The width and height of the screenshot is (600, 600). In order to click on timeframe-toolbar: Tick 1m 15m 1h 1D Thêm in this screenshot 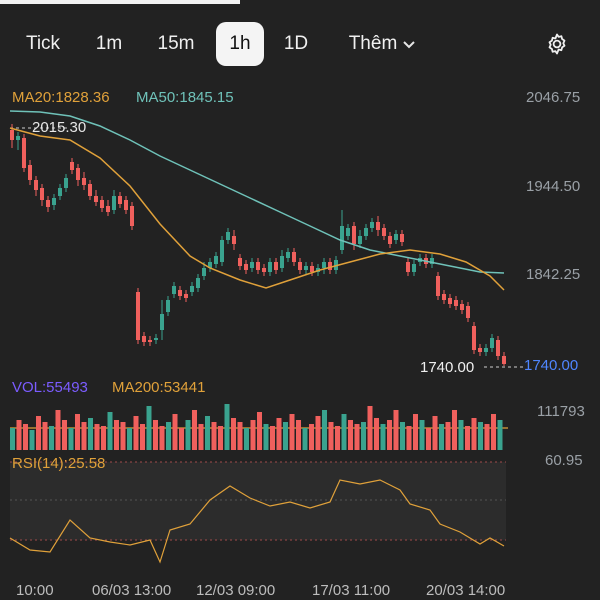, I will do `click(300, 44)`.